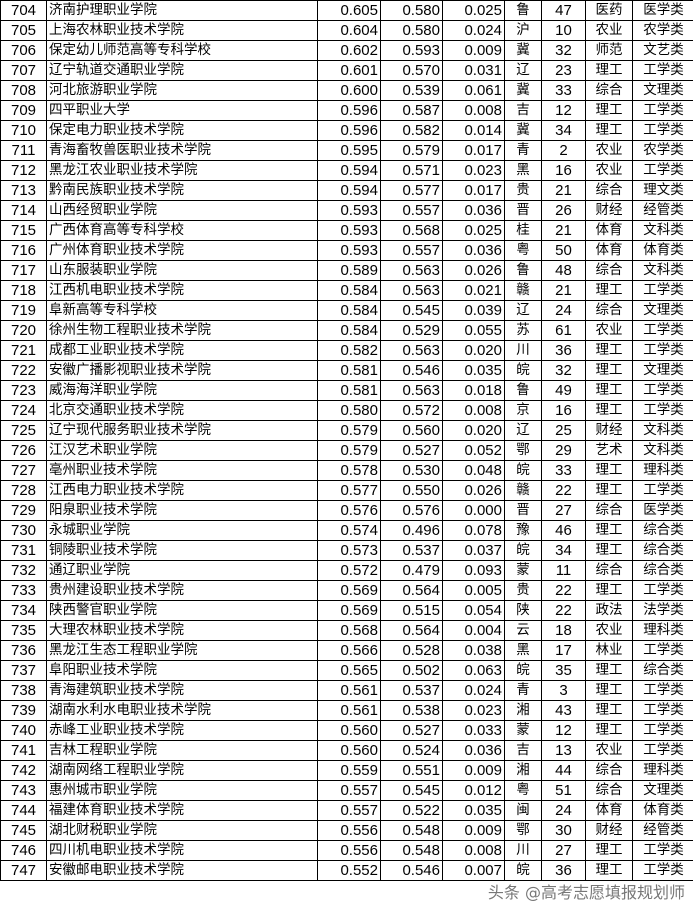 This screenshot has height=905, width=693. Describe the element at coordinates (564, 111) in the screenshot. I see `province-rank-cell: 12` at that location.